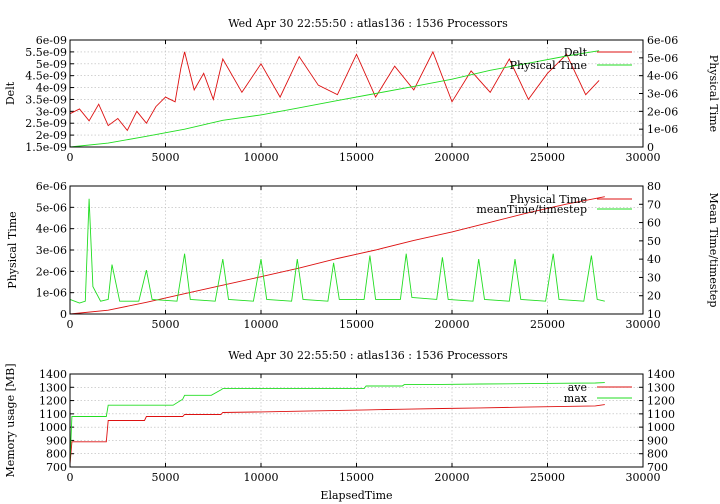 The width and height of the screenshot is (720, 504). What do you see at coordinates (51, 271) in the screenshot?
I see `y-tick-label: 2e-06` at bounding box center [51, 271].